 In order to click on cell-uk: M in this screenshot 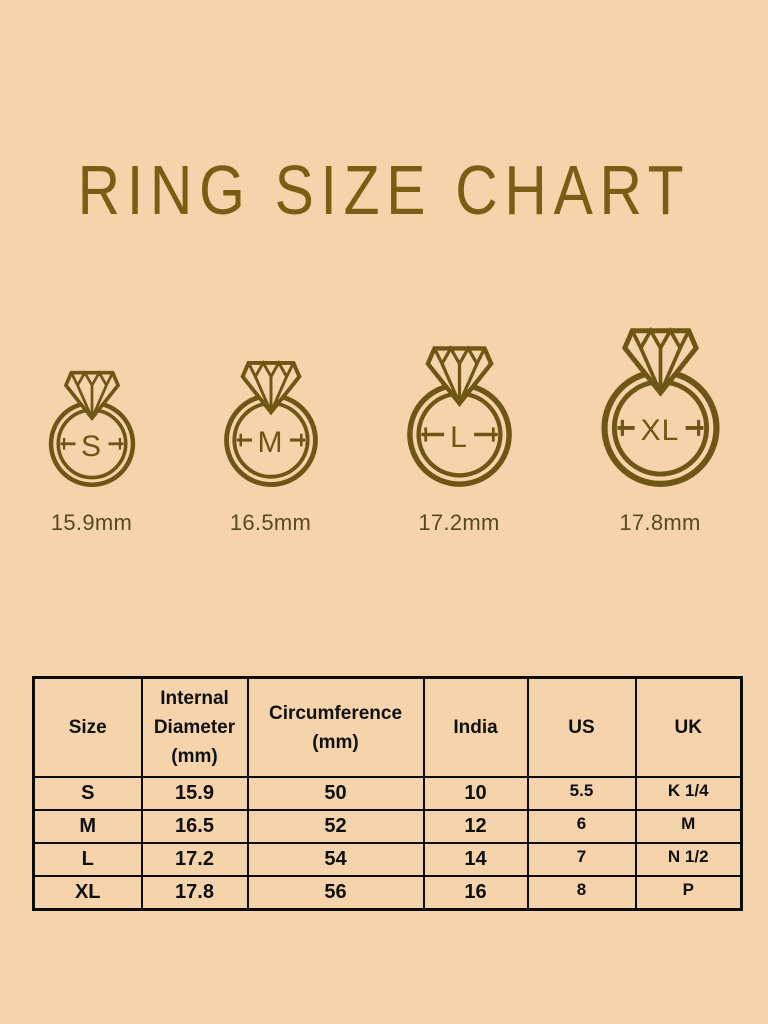, I will do `click(688, 826)`.